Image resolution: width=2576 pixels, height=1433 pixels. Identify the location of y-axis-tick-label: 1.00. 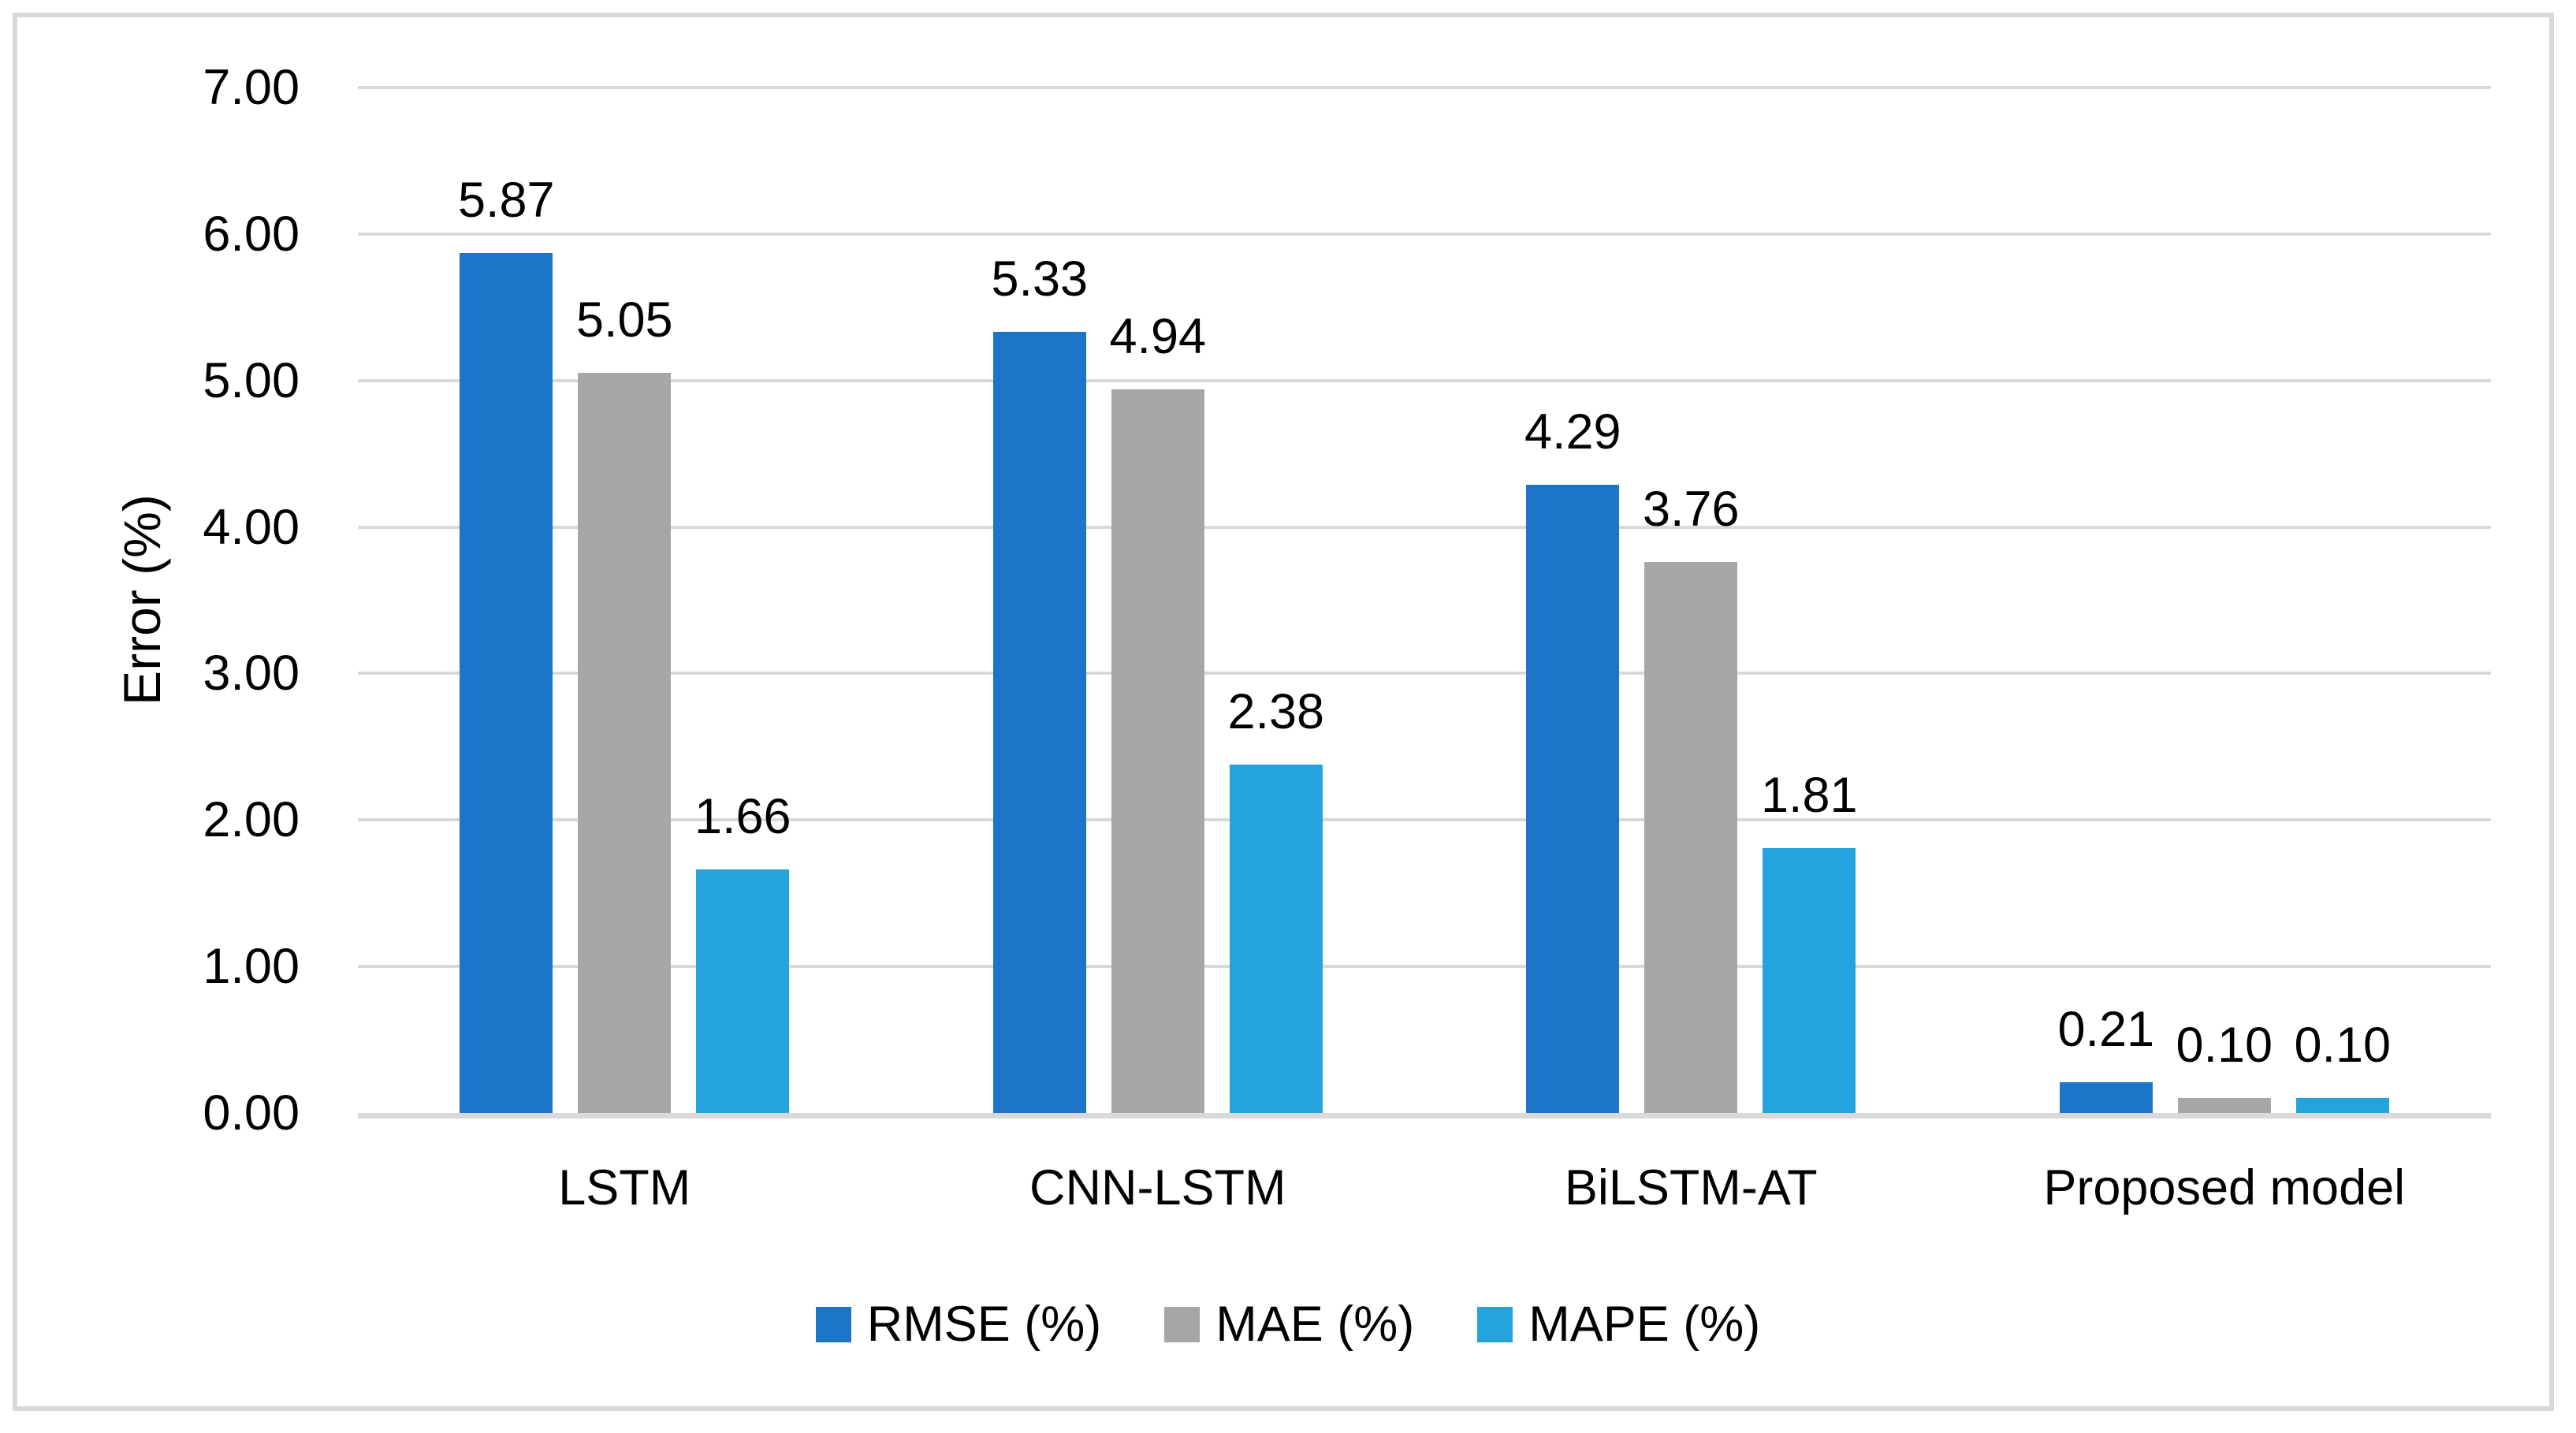
(251, 967).